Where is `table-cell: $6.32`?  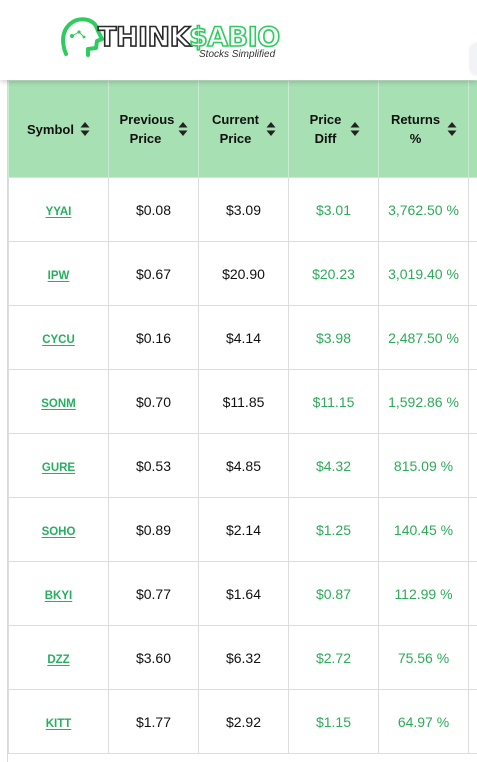
table-cell: $6.32 is located at coordinates (243, 657).